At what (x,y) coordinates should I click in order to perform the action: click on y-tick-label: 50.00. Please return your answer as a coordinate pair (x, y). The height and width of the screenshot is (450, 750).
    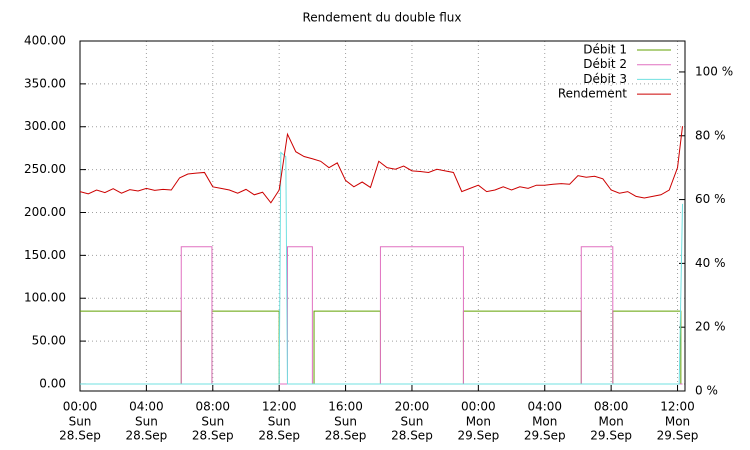
    Looking at the image, I should click on (49, 341).